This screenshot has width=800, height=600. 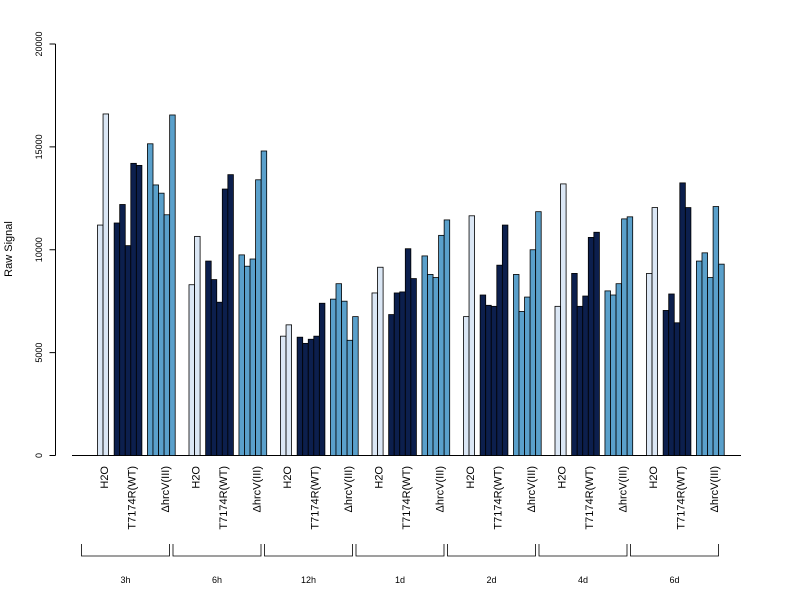 What do you see at coordinates (400, 580) in the screenshot?
I see `group-label: 1d` at bounding box center [400, 580].